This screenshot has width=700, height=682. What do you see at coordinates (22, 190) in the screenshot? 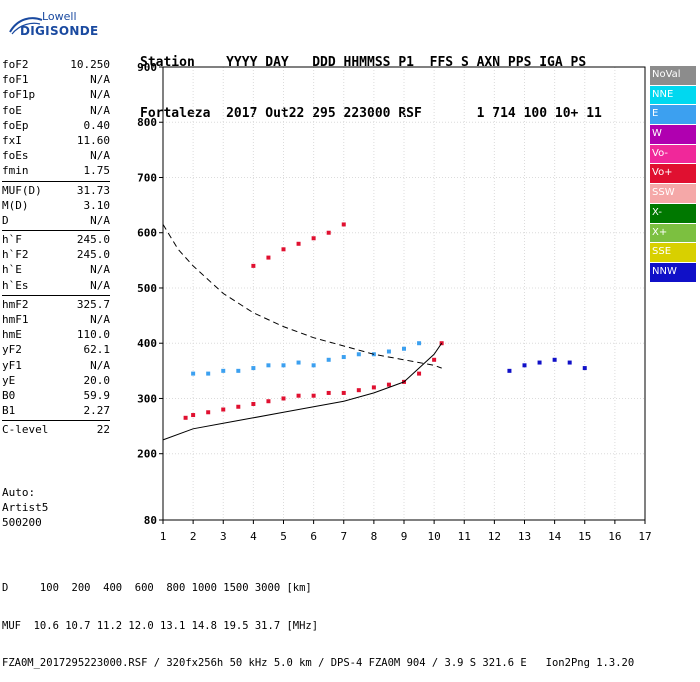
I see `param-key: MUF(D)` at bounding box center [22, 190].